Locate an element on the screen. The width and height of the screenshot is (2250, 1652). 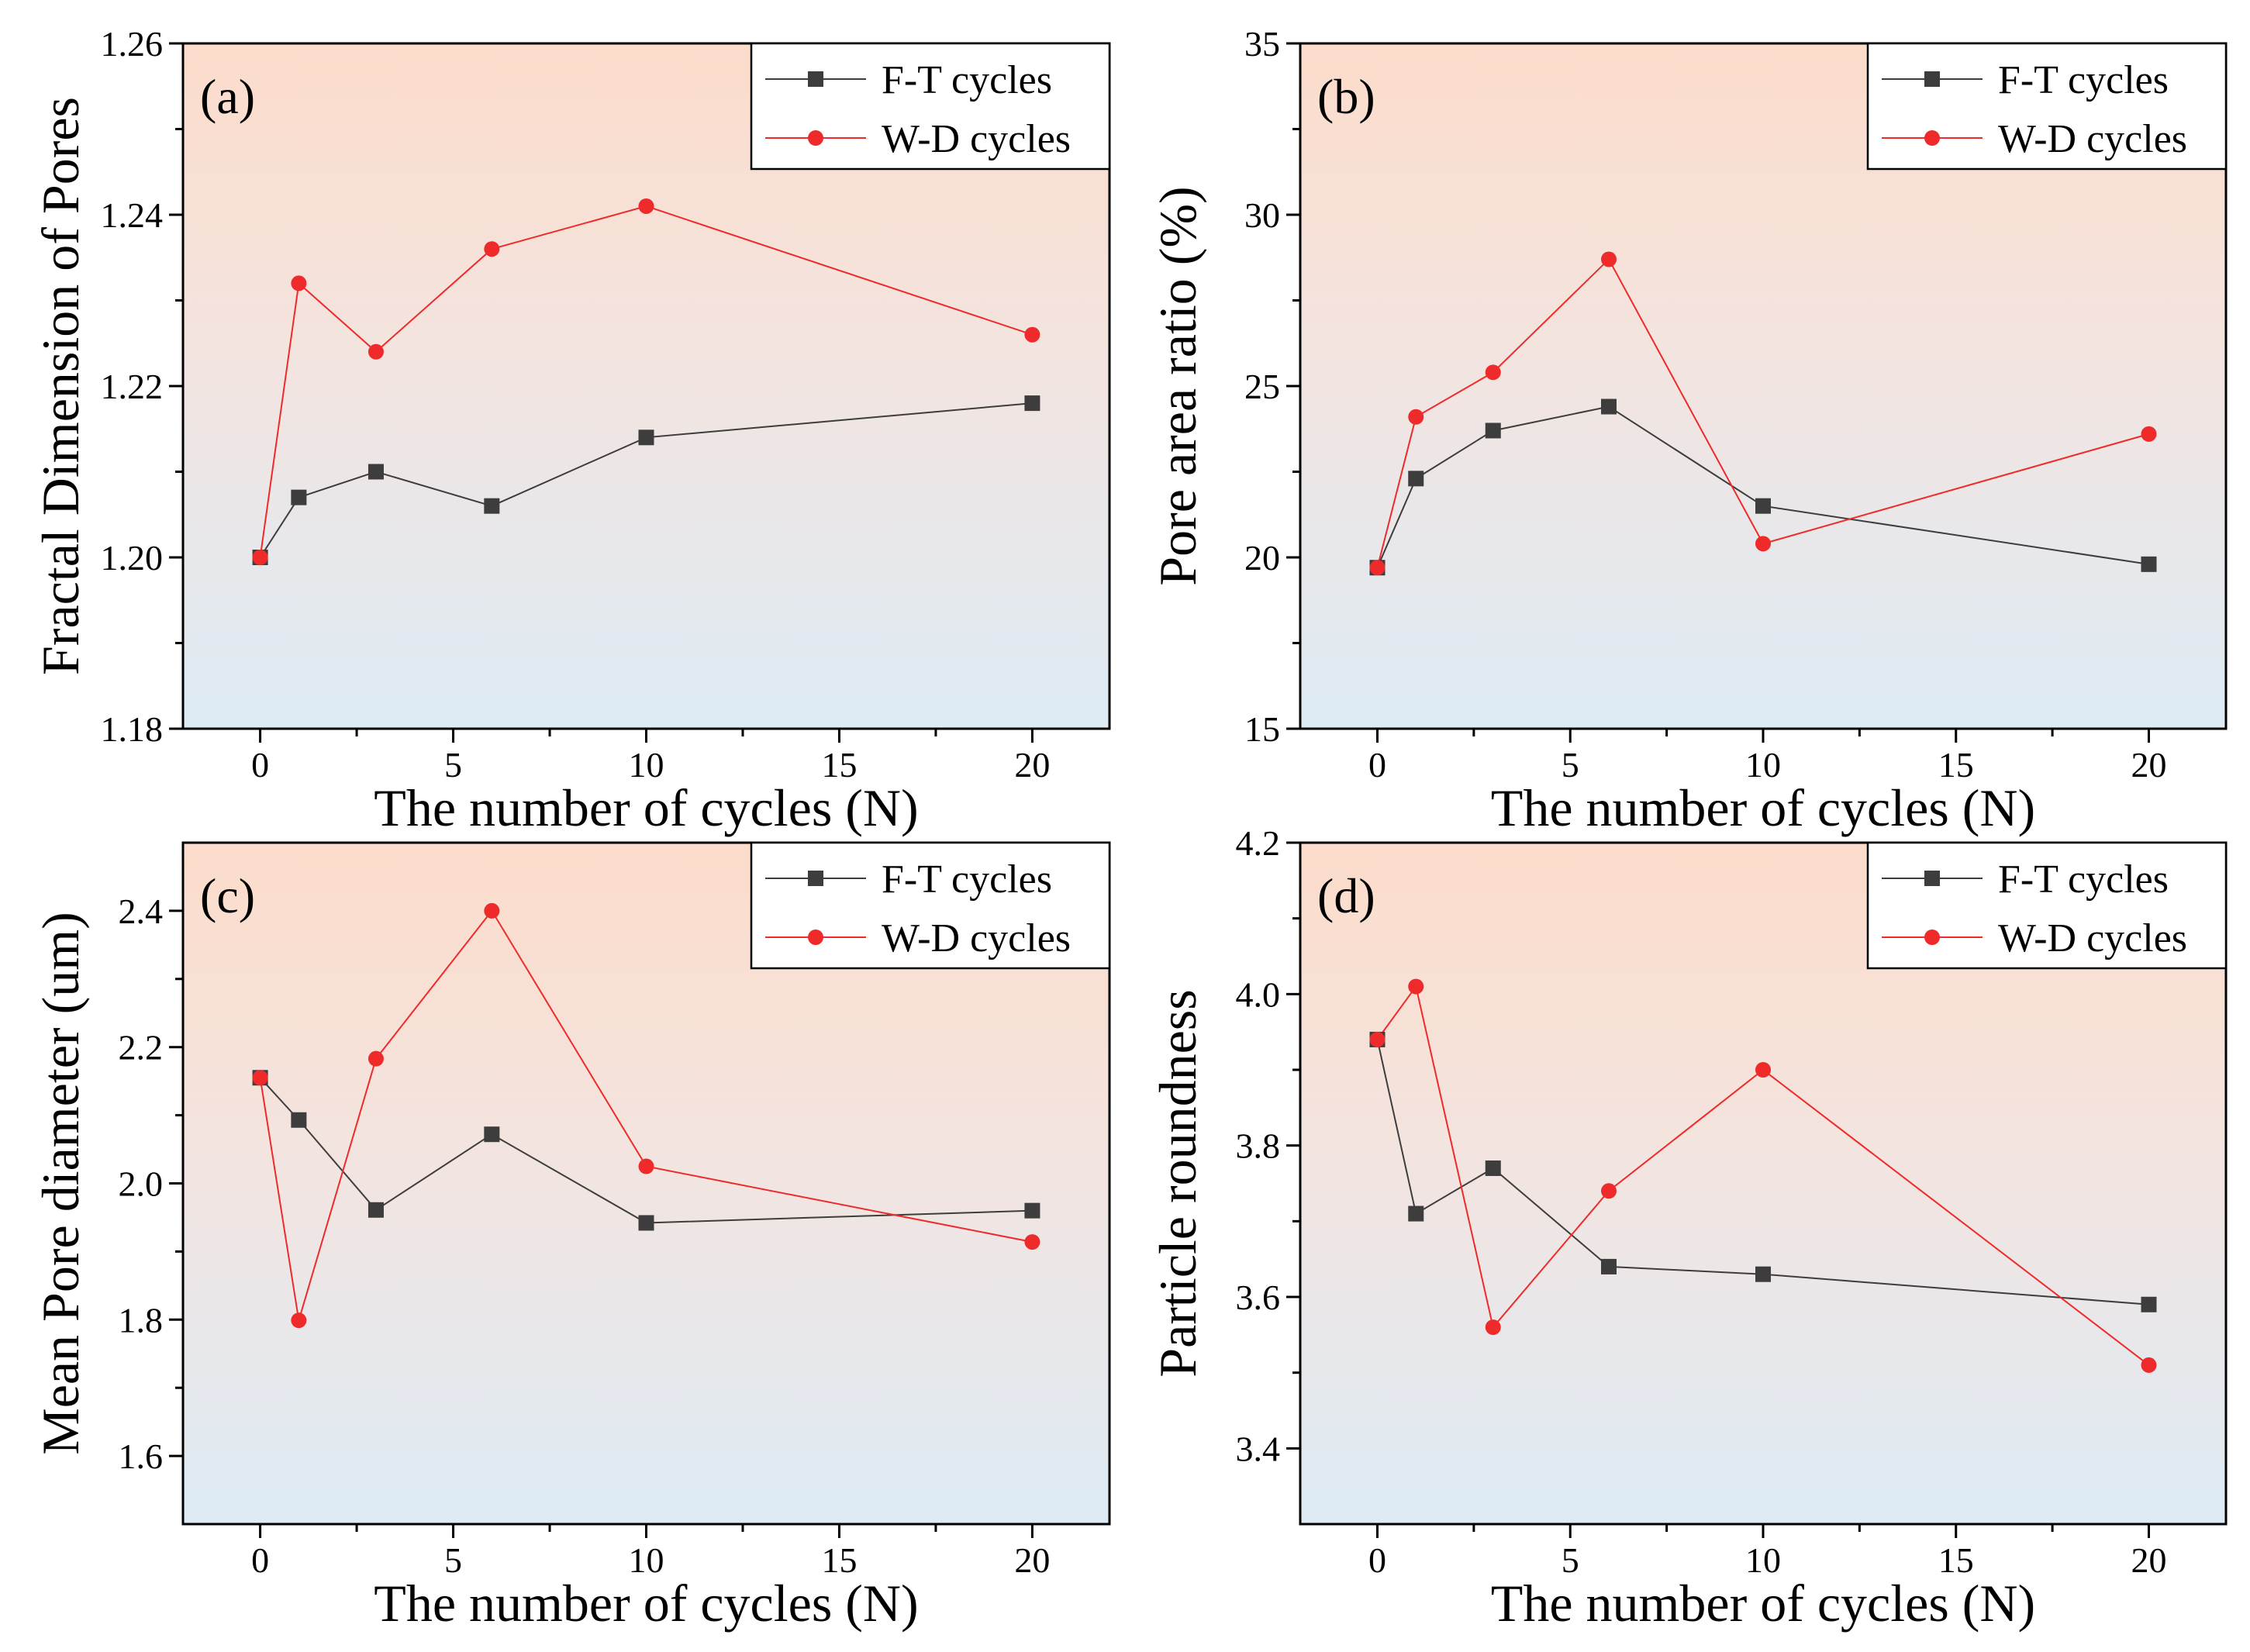
y-tick-label: 3.8 is located at coordinates (1258, 1146).